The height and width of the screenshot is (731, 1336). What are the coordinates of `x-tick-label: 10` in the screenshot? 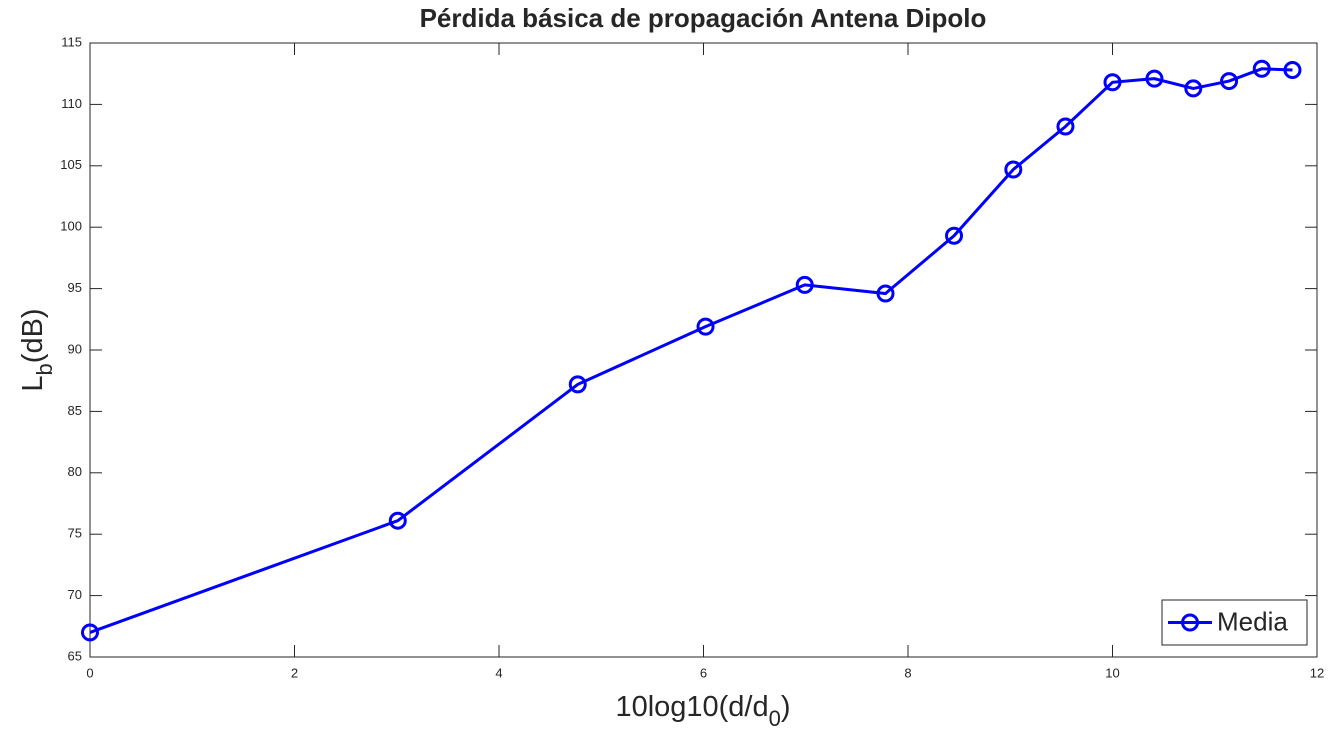 It's located at (1112, 672).